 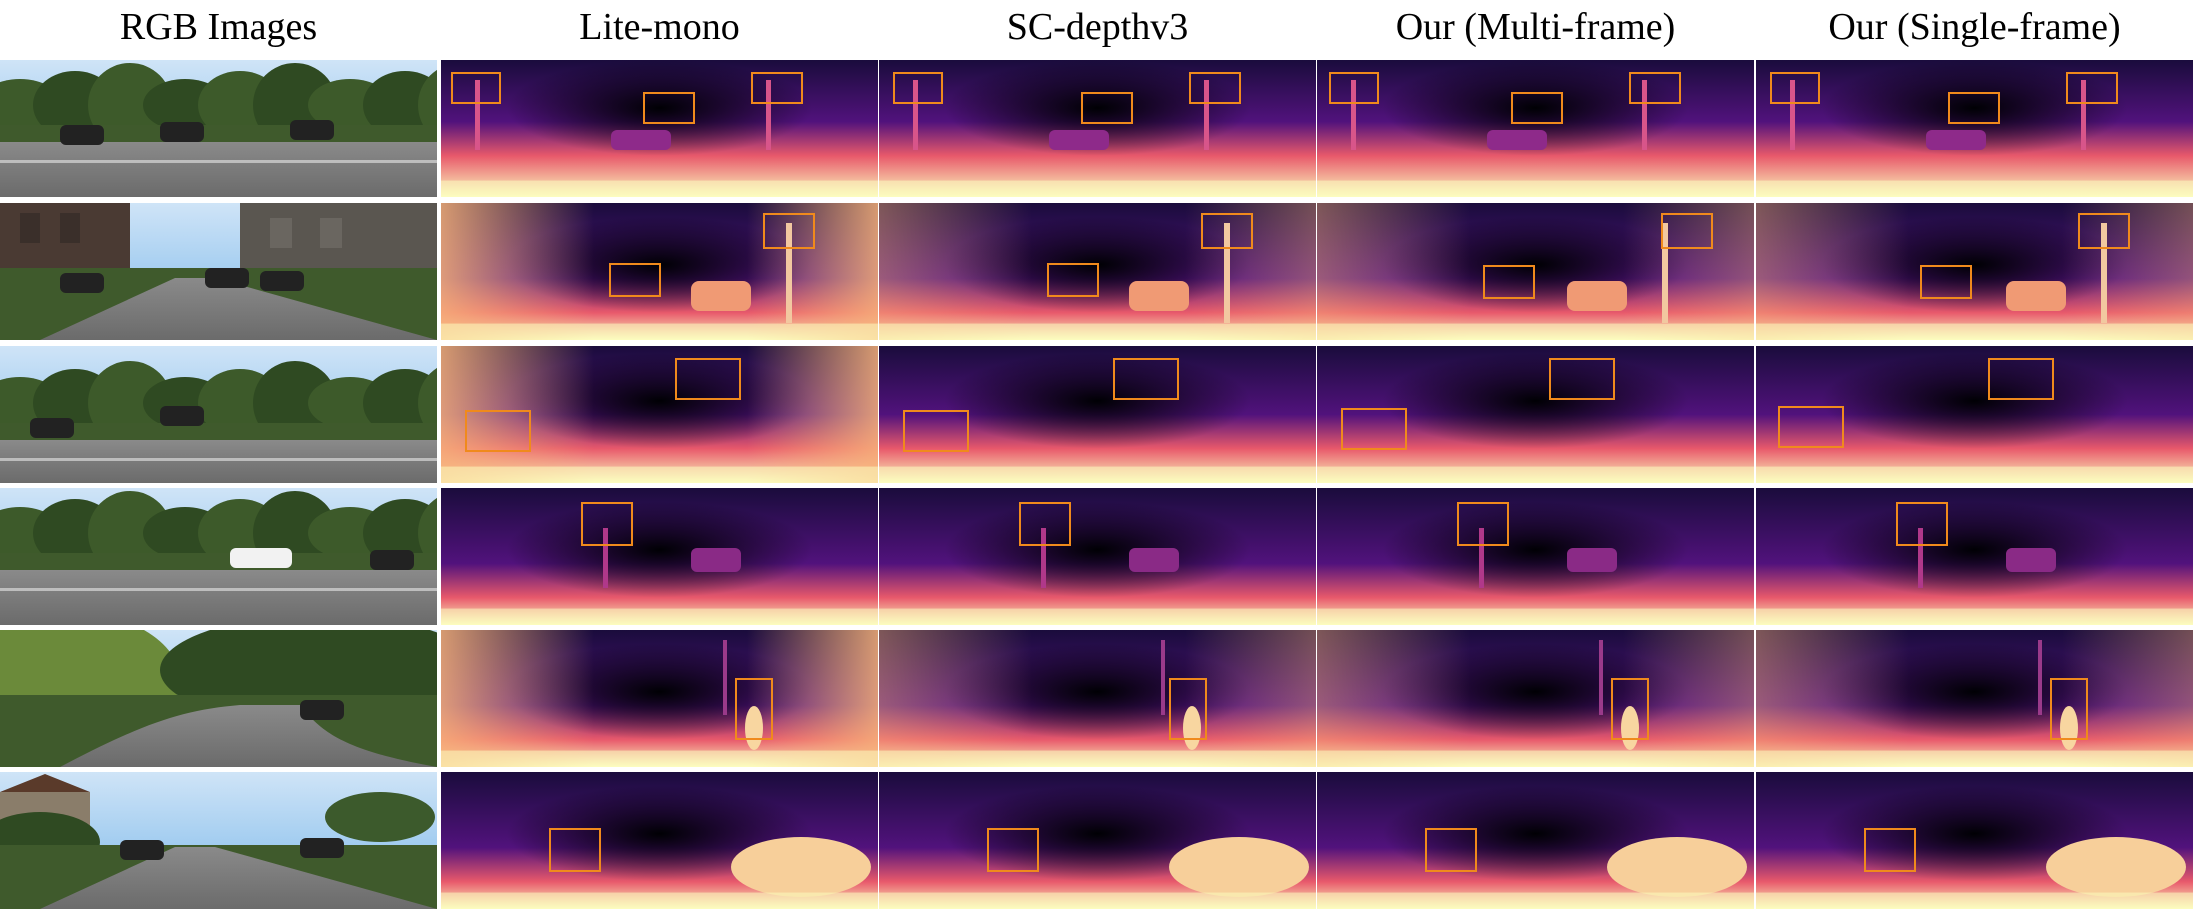 I want to click on header-our-single-frame: Our (Single-frame), so click(x=1974, y=27).